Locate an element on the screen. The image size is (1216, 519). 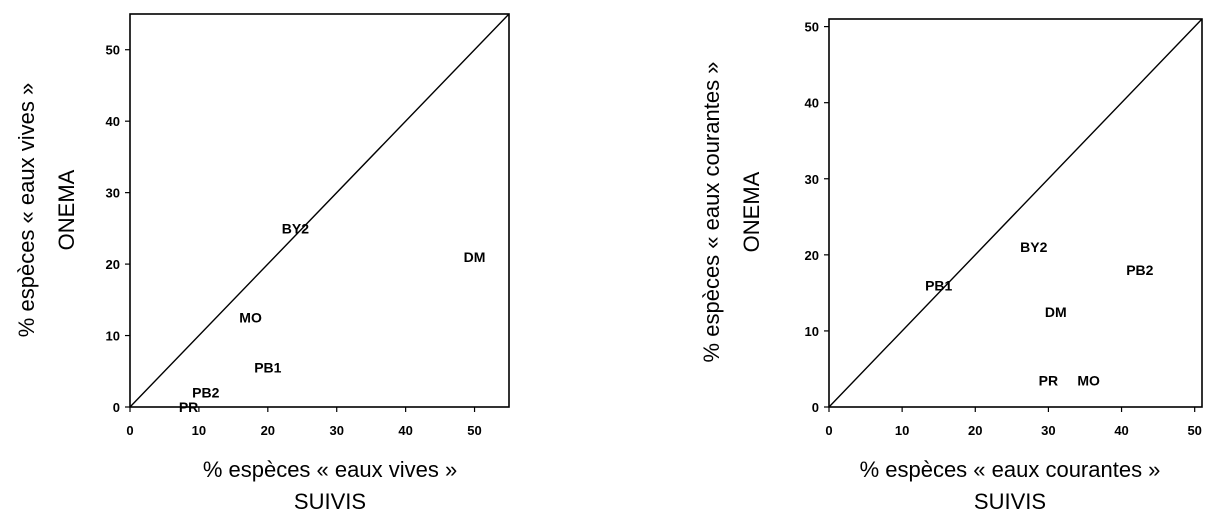
x-axis-title-line-1: % espèces « eaux courantes » is located at coordinates (1010, 469).